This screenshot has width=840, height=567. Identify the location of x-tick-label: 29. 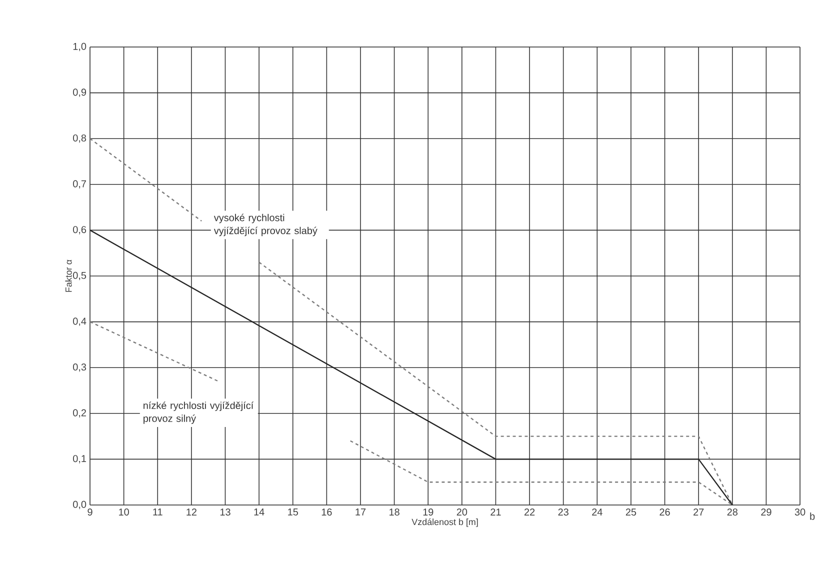
(766, 512).